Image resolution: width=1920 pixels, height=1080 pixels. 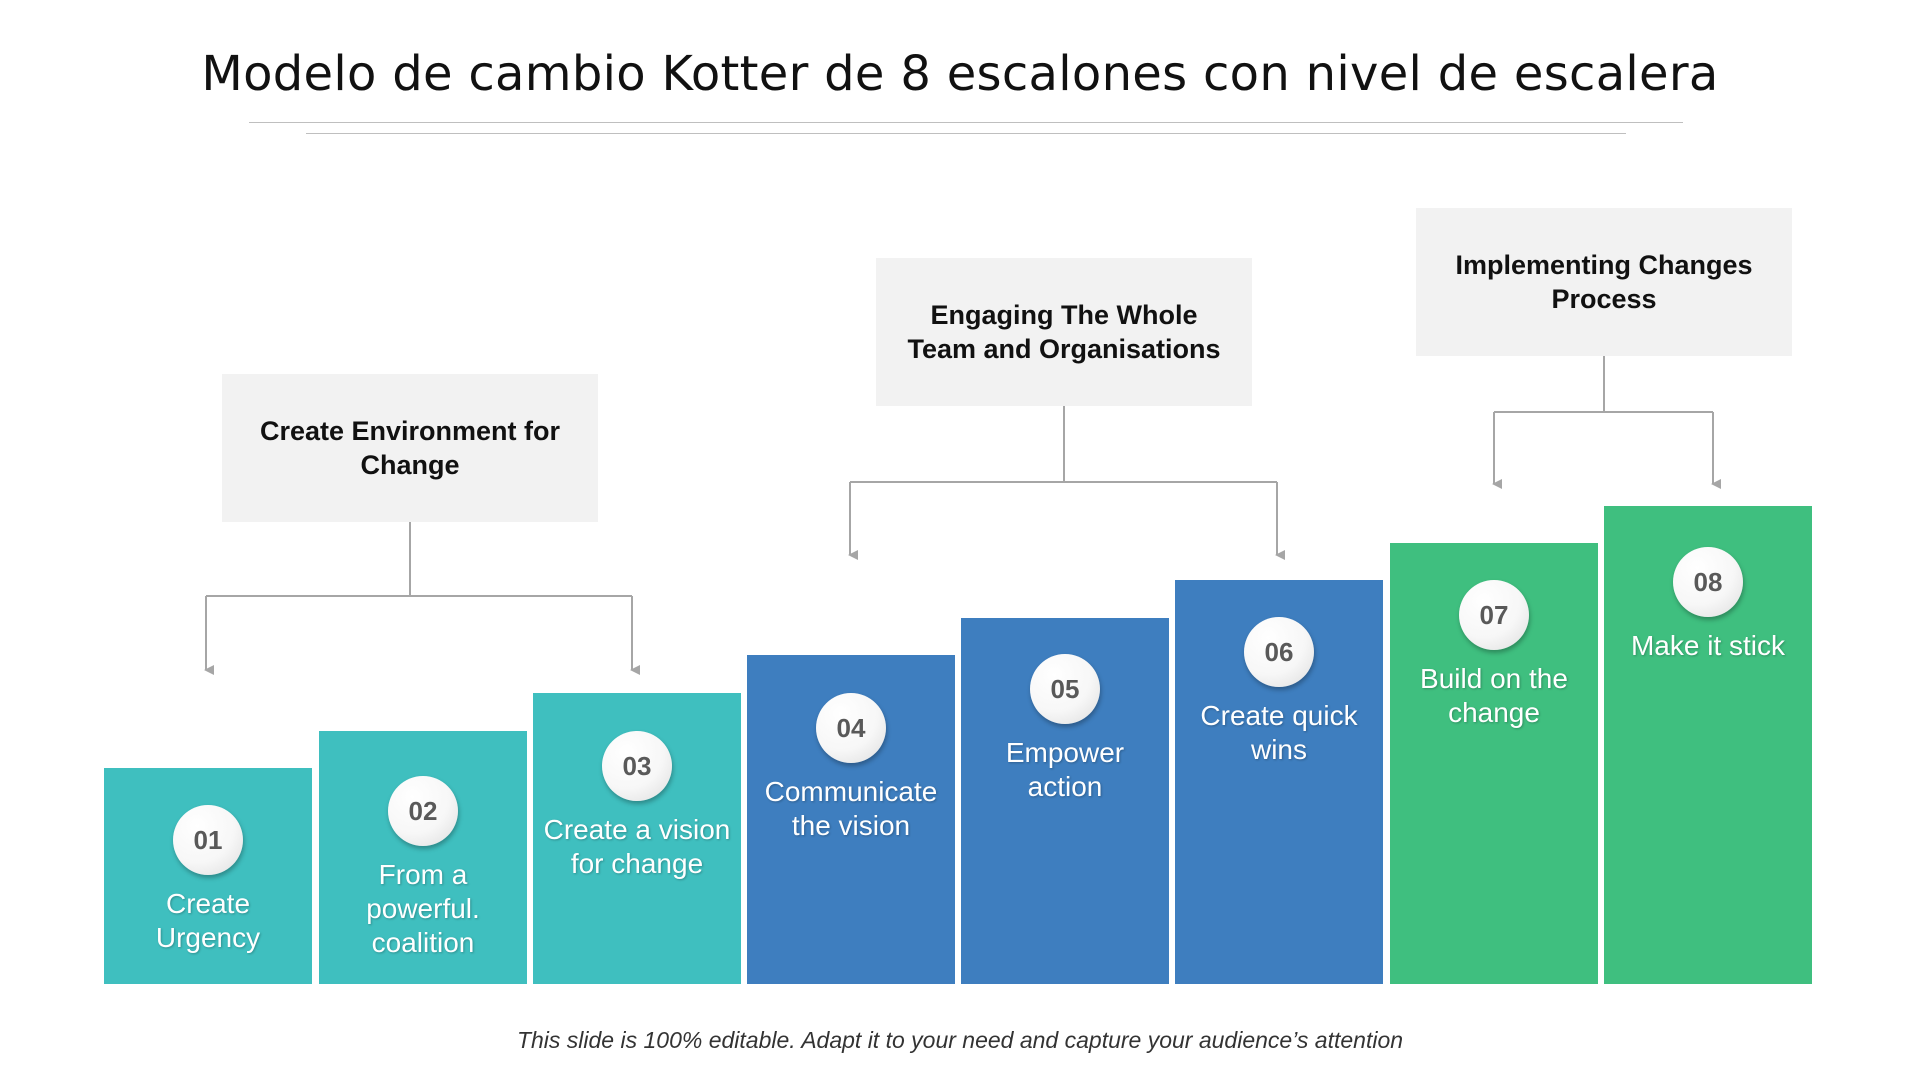 I want to click on step-08-make-it-stick: 08 Make it stick, so click(x=1708, y=745).